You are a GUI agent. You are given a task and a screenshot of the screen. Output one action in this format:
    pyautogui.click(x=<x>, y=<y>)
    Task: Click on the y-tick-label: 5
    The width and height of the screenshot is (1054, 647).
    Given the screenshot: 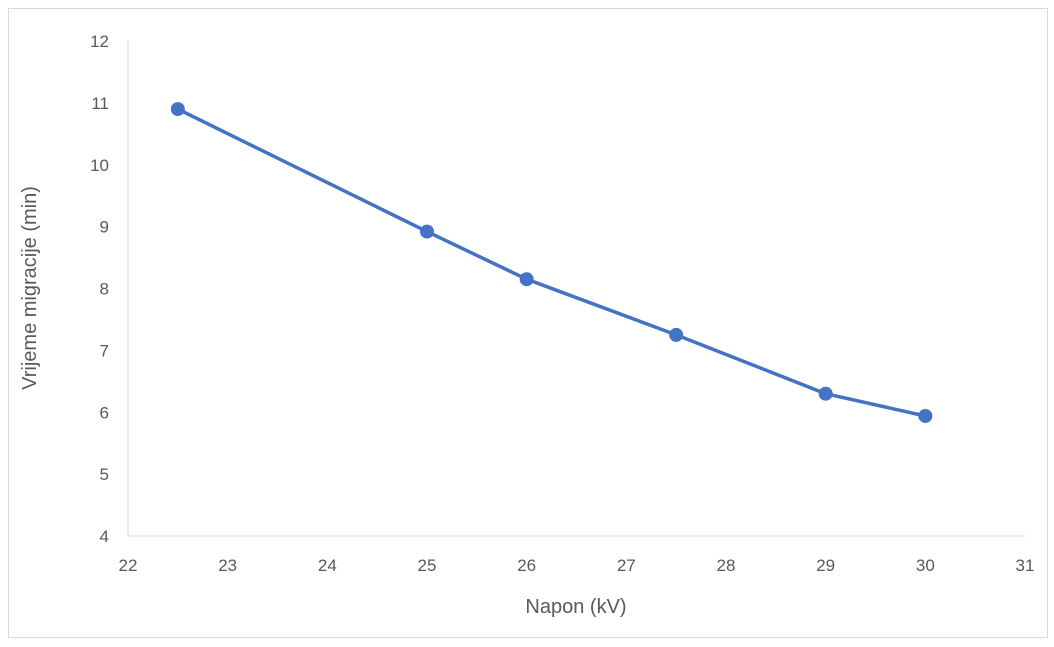 What is the action you would take?
    pyautogui.click(x=104, y=474)
    